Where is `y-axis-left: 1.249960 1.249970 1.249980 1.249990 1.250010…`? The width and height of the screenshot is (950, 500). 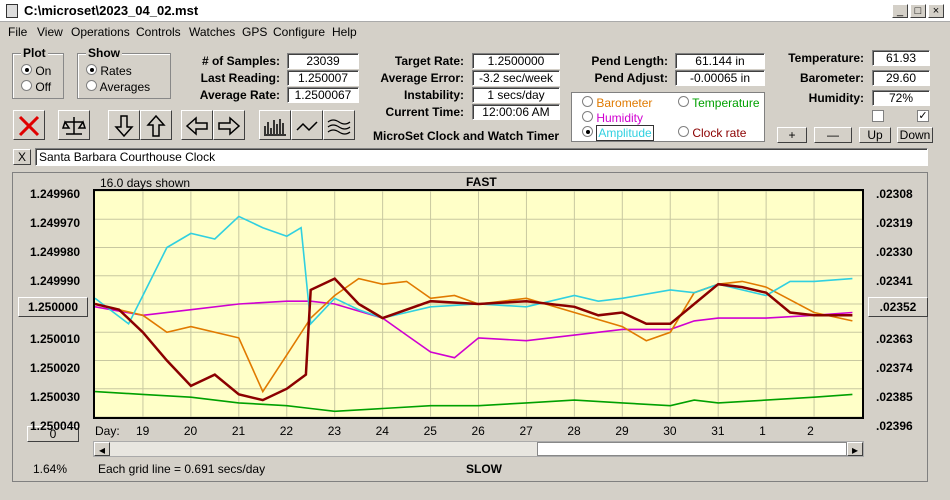
y-axis-left: 1.249960 1.249970 1.249980 1.249990 1.250010… is located at coordinates (53, 309).